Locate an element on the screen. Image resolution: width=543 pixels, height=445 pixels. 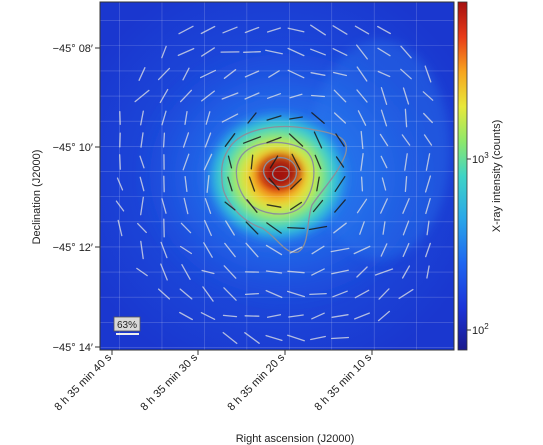
scale-bar: 63% is located at coordinates (127, 325).